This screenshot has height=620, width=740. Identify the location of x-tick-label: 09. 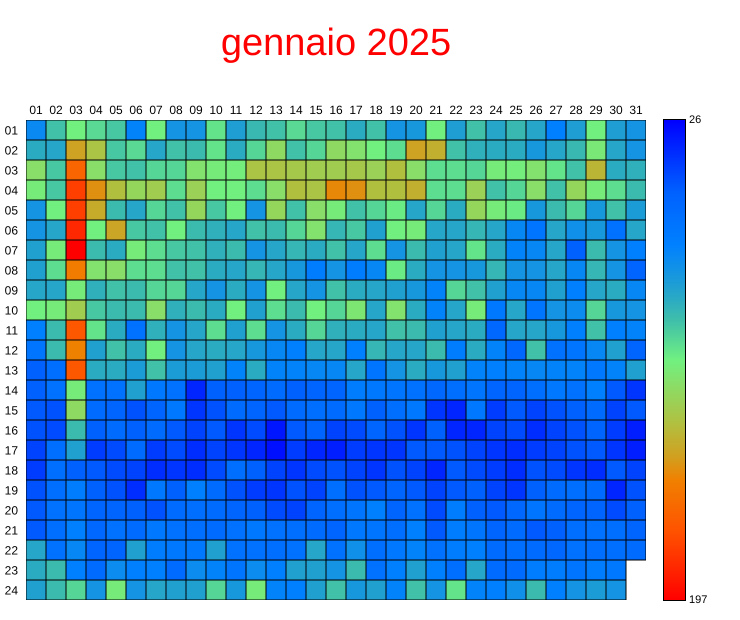
(196, 110).